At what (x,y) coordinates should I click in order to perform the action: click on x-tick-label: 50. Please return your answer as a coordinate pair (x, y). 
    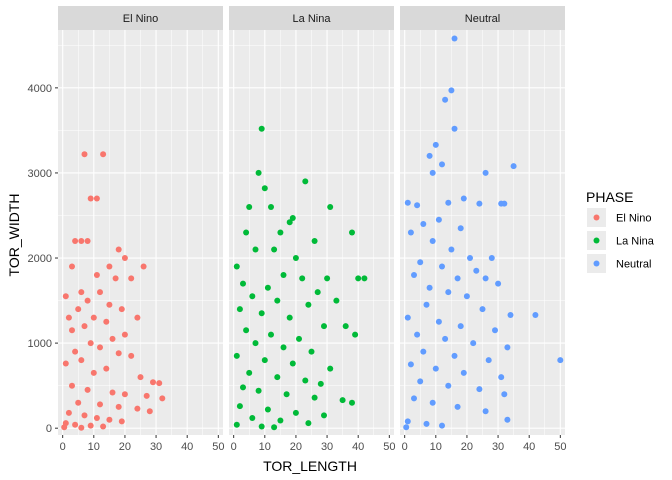
    Looking at the image, I should click on (218, 447).